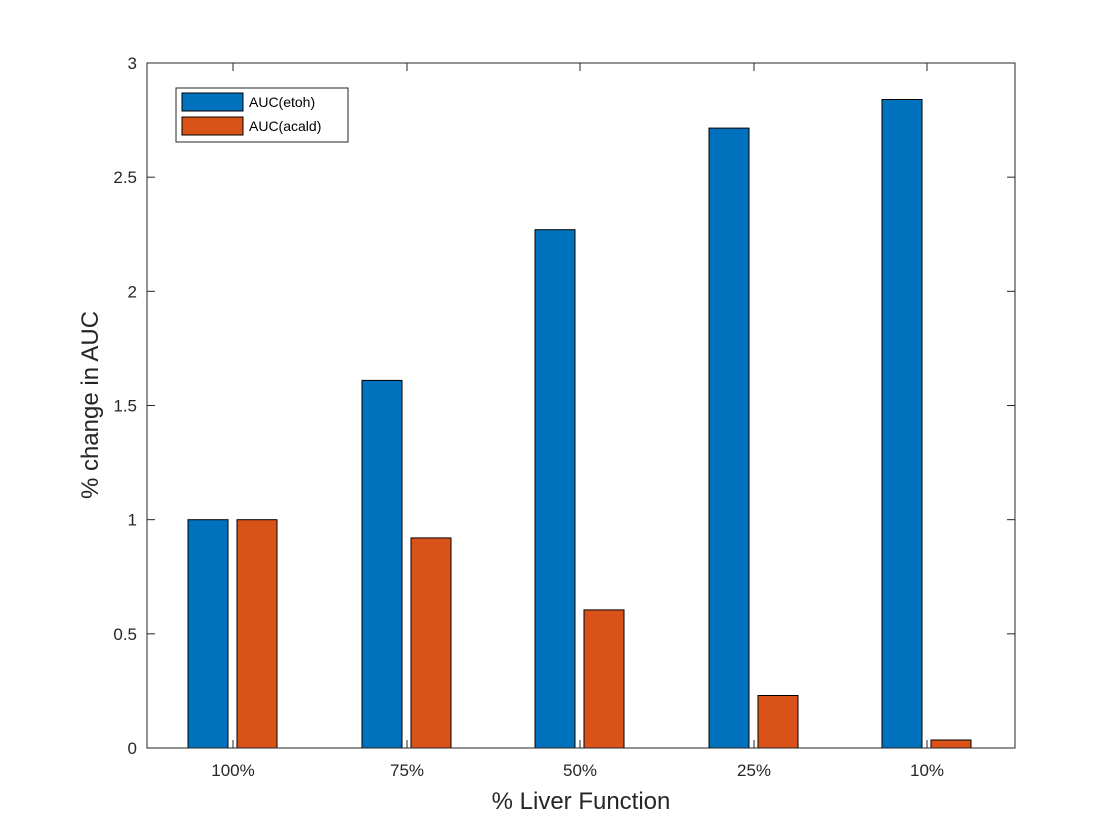 The width and height of the screenshot is (1120, 840). Describe the element at coordinates (407, 770) in the screenshot. I see `x-tick-label-1: 75%` at that location.